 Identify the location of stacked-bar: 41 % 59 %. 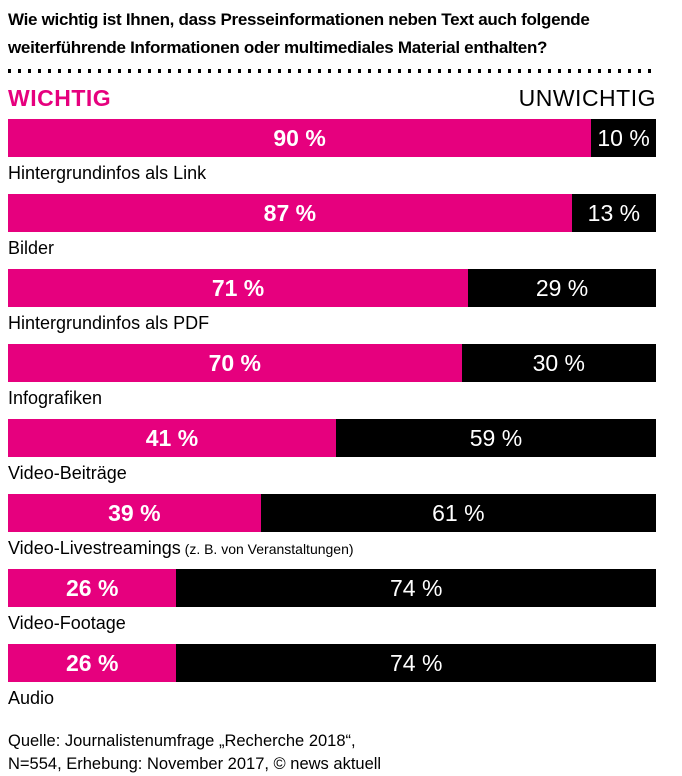
(332, 438).